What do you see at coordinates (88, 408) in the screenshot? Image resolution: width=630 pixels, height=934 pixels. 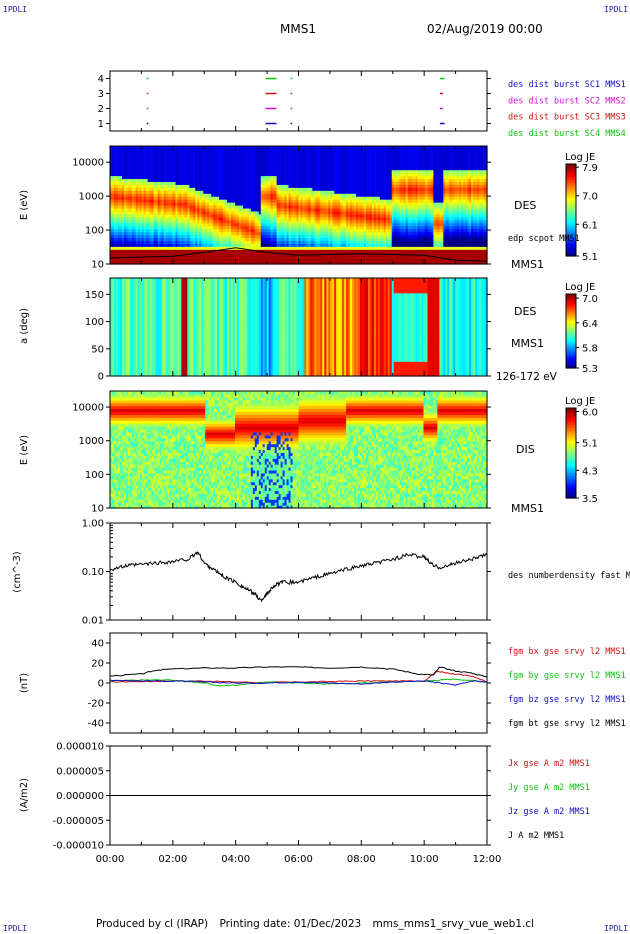 I see `dis-energy-y-tick-label: 10000` at bounding box center [88, 408].